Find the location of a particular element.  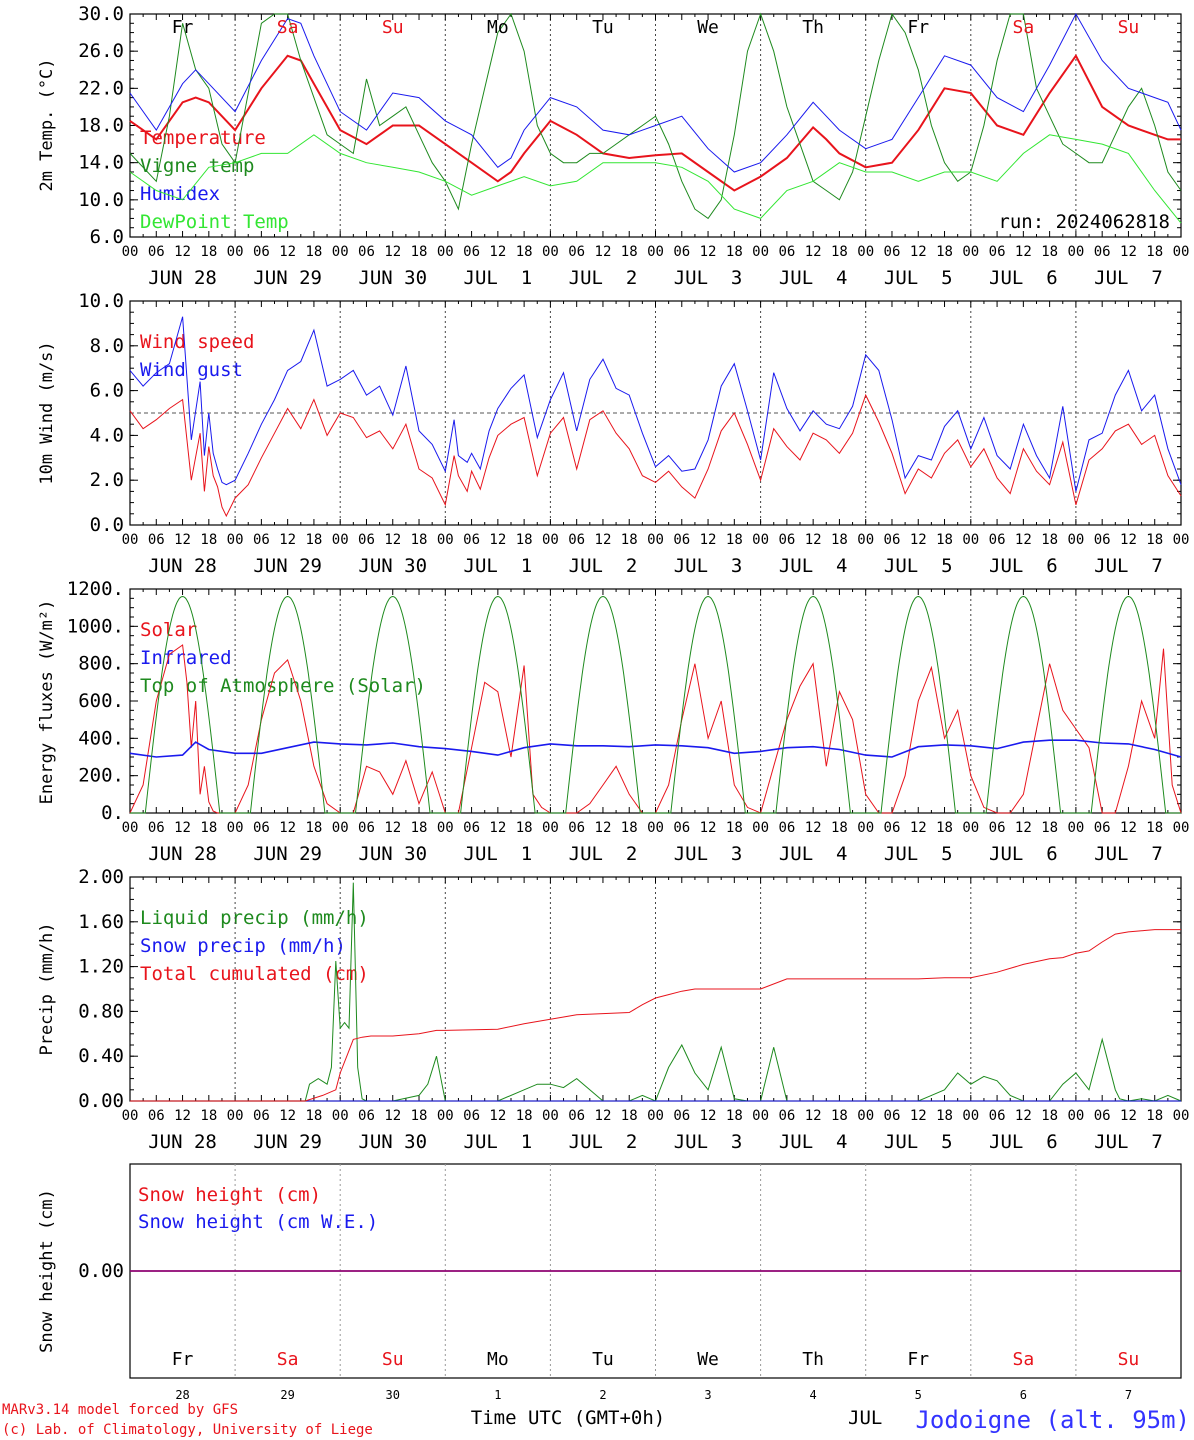

temperature-series-dewpoint-temp is located at coordinates (655, 179).